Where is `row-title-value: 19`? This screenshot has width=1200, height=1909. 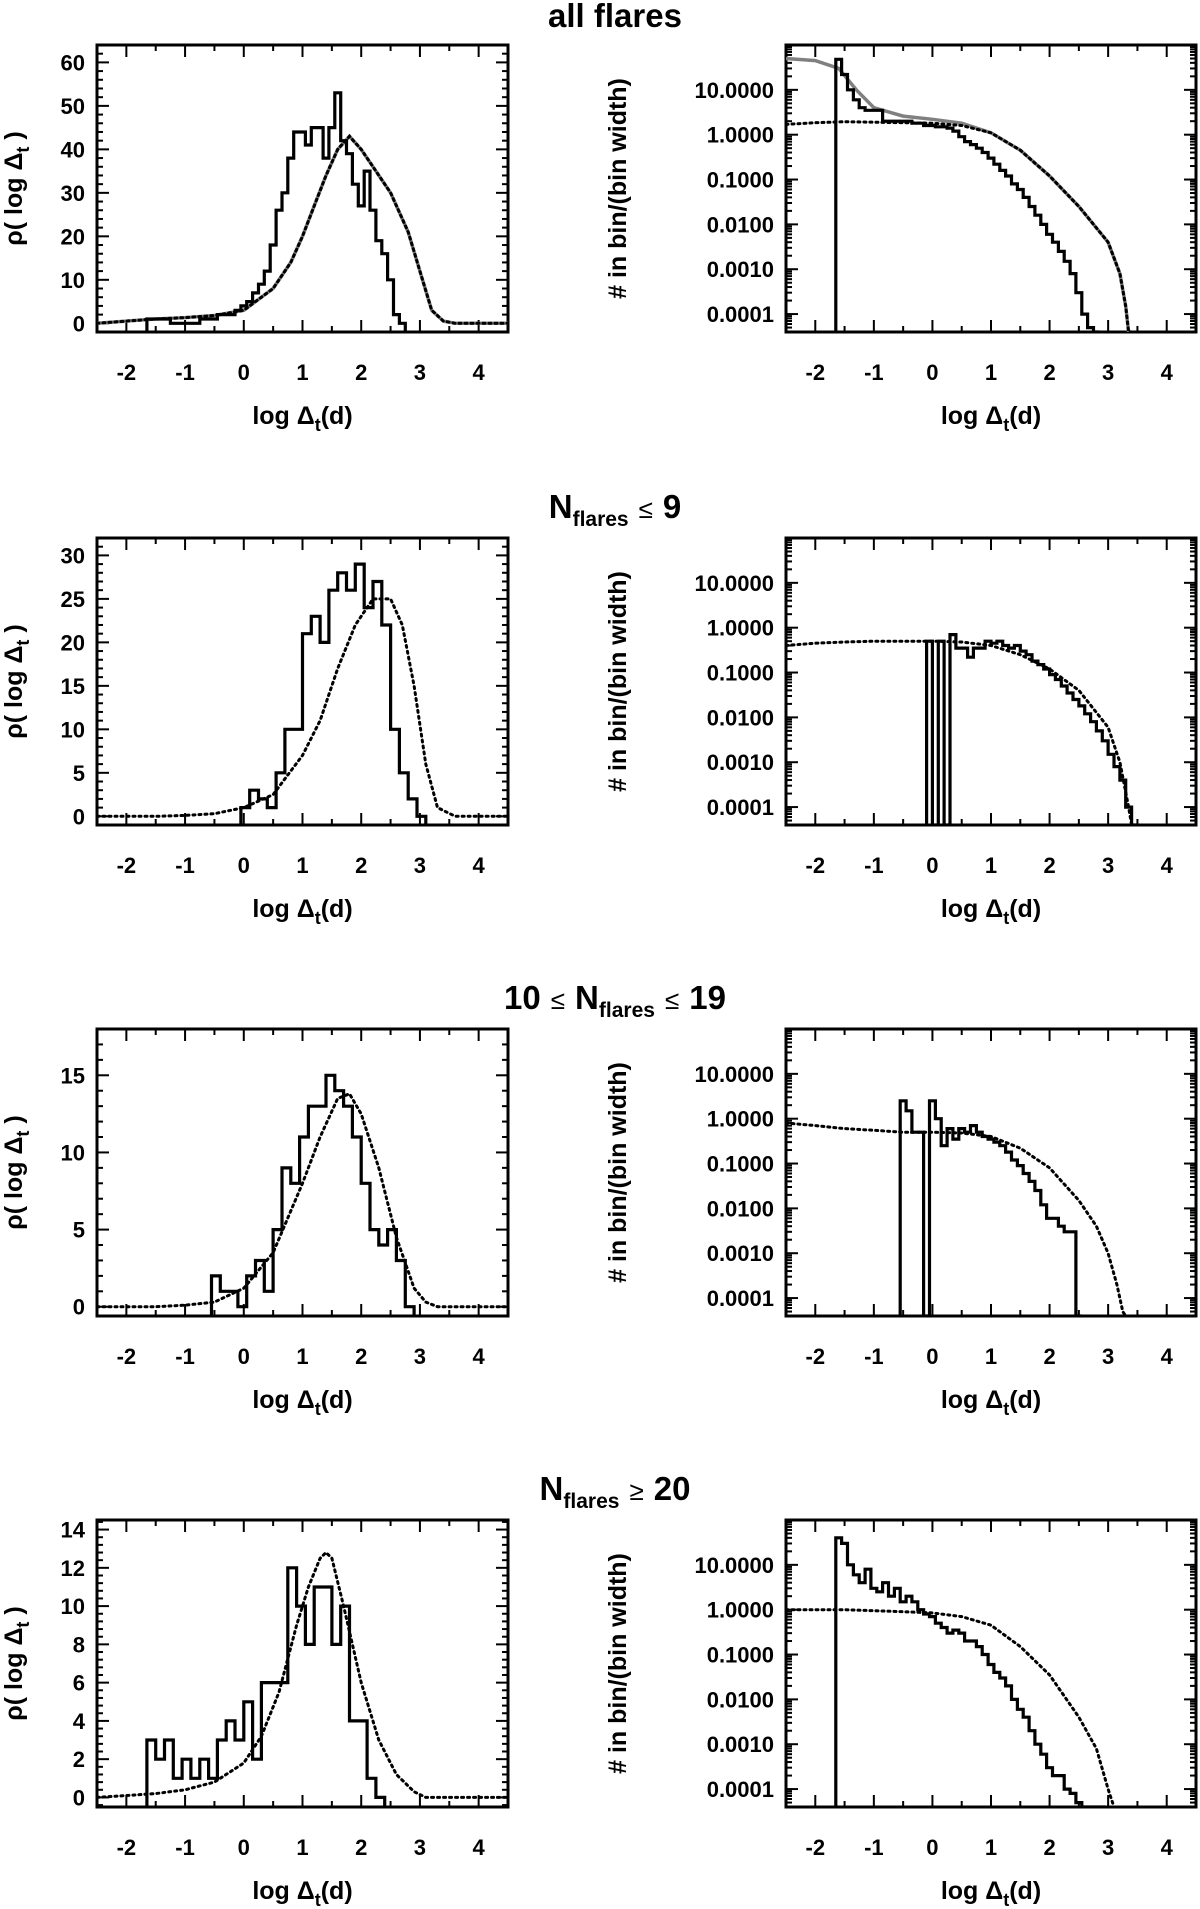
row-title-value: 19 is located at coordinates (707, 997).